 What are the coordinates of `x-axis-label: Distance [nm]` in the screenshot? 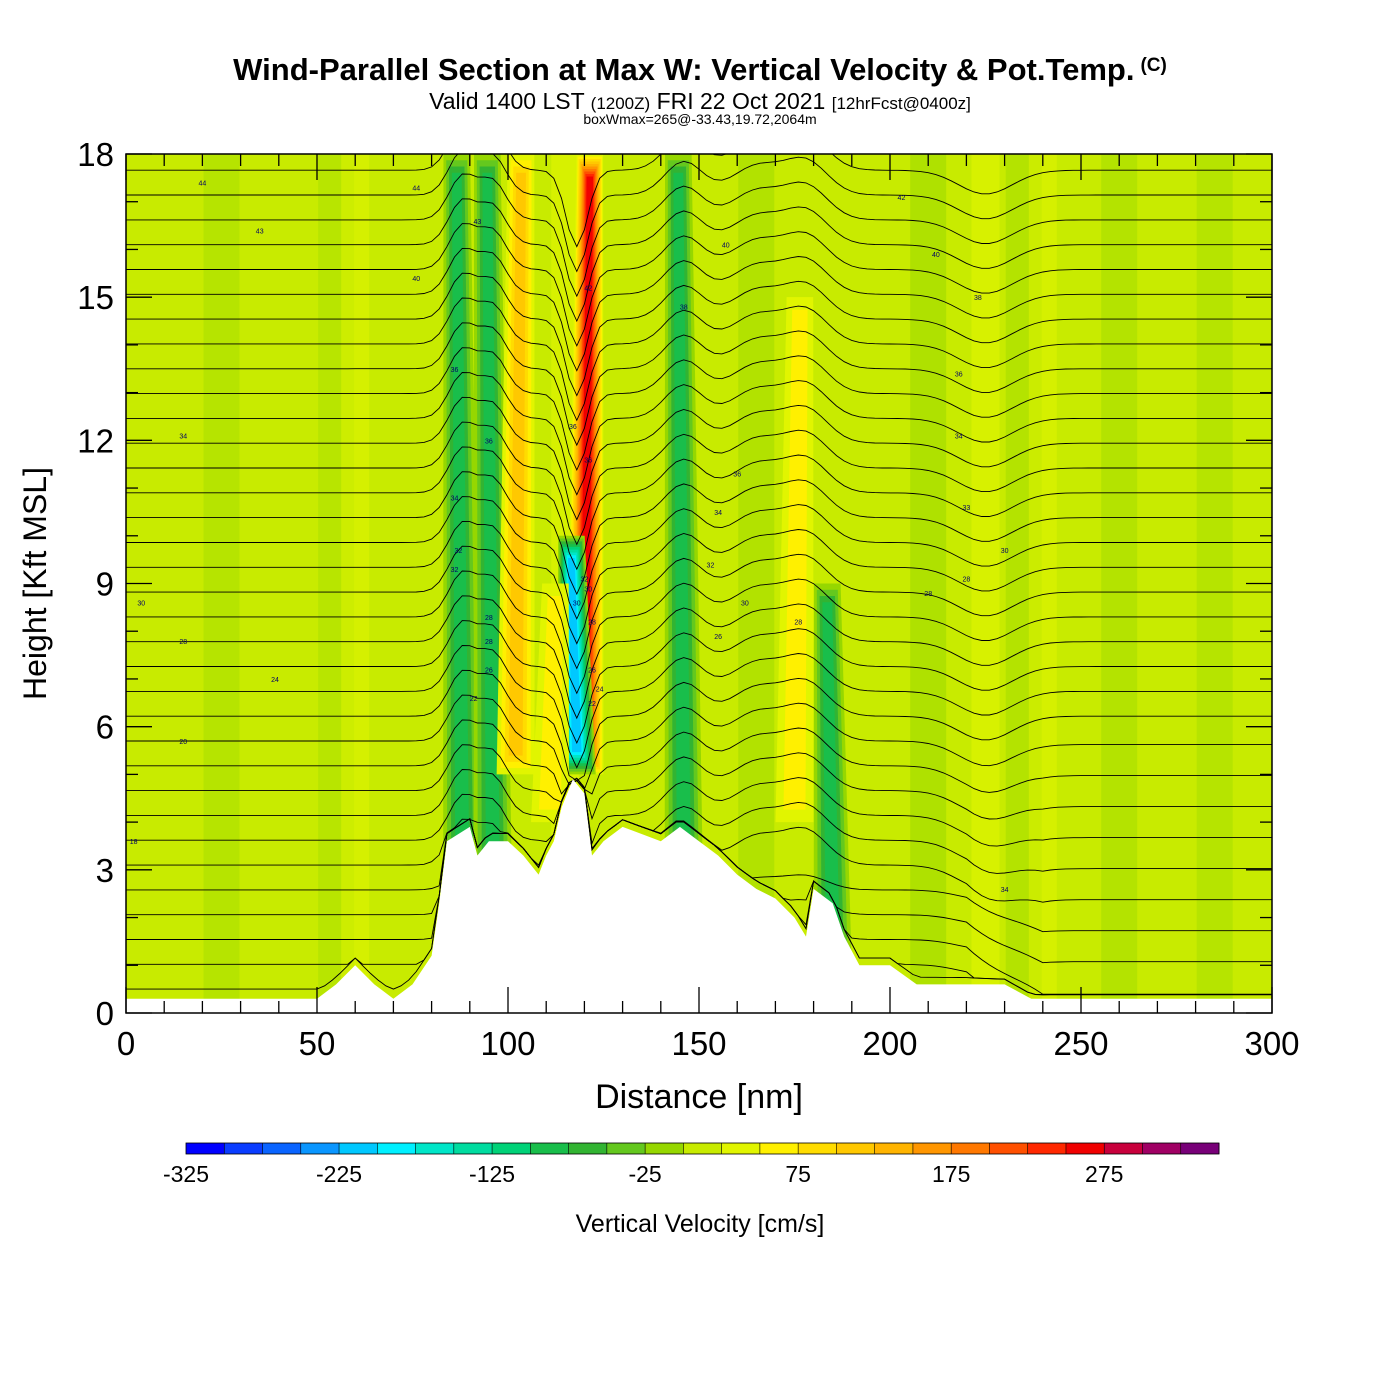 It's located at (699, 1097).